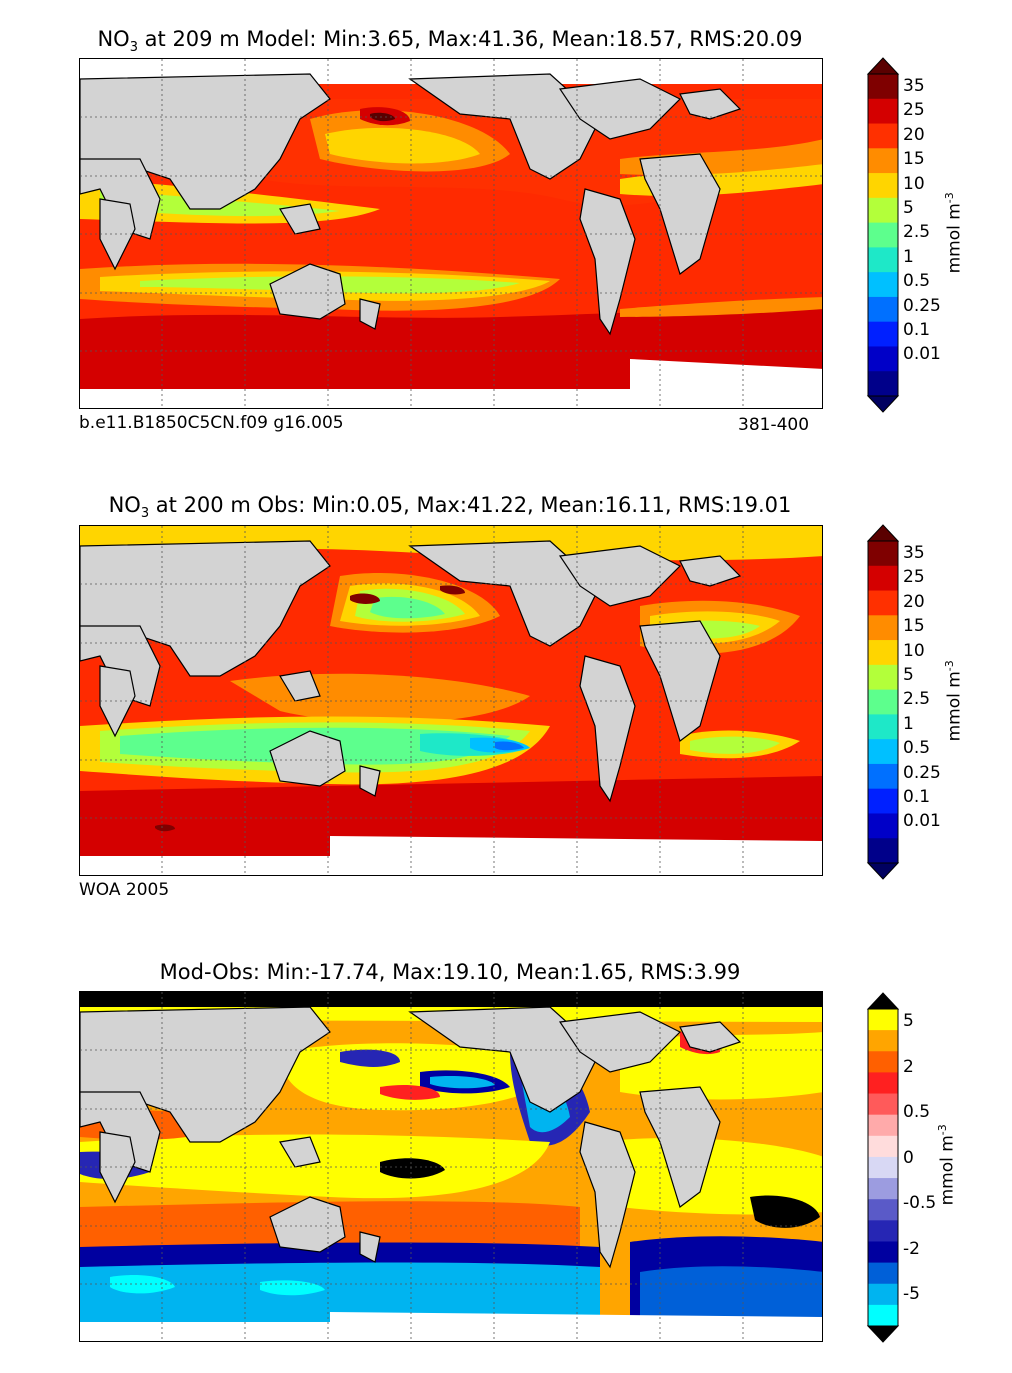 Image resolution: width=1012 pixels, height=1373 pixels. I want to click on colorbar-tick-label: -2, so click(911, 1248).